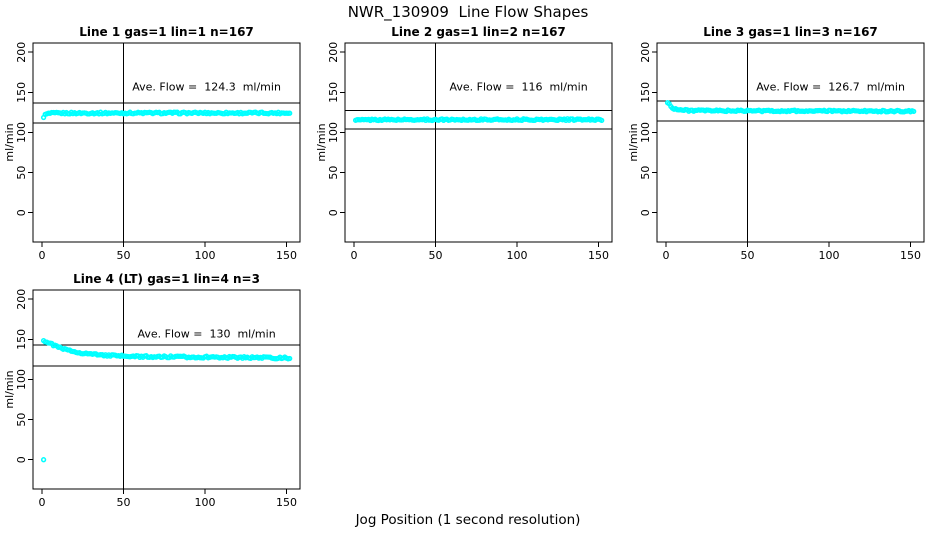 The image size is (936, 540). Describe the element at coordinates (478, 32) in the screenshot. I see `panel-title: Line 2 gas=1 lin=2 n=167` at that location.